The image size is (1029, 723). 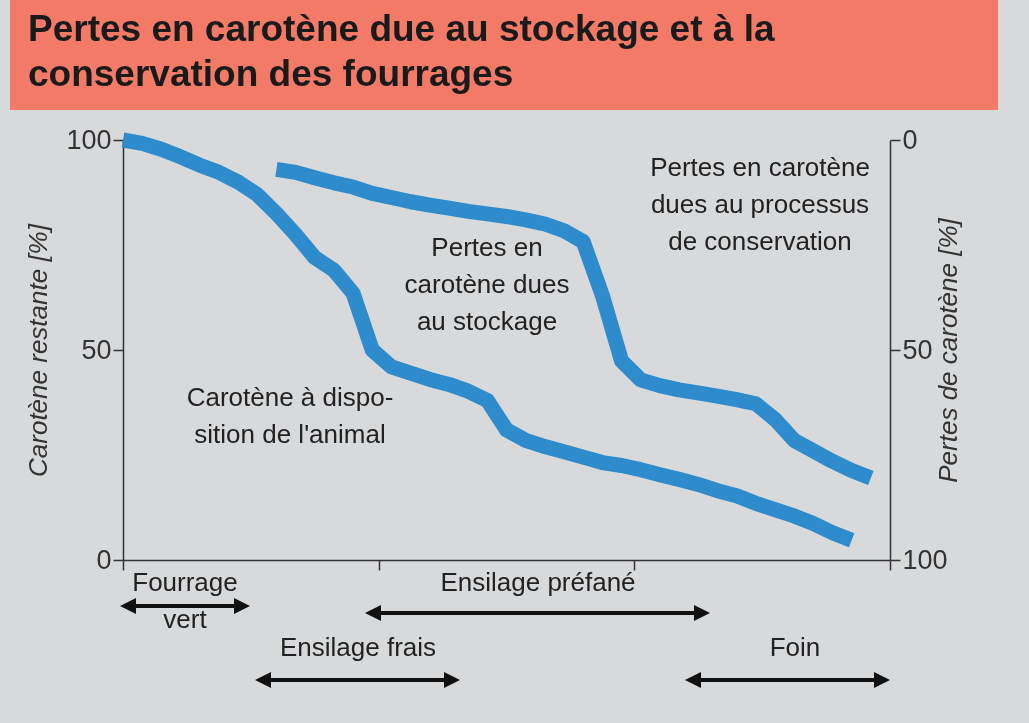 What do you see at coordinates (925, 559) in the screenshot?
I see `y2-tick-label: 100` at bounding box center [925, 559].